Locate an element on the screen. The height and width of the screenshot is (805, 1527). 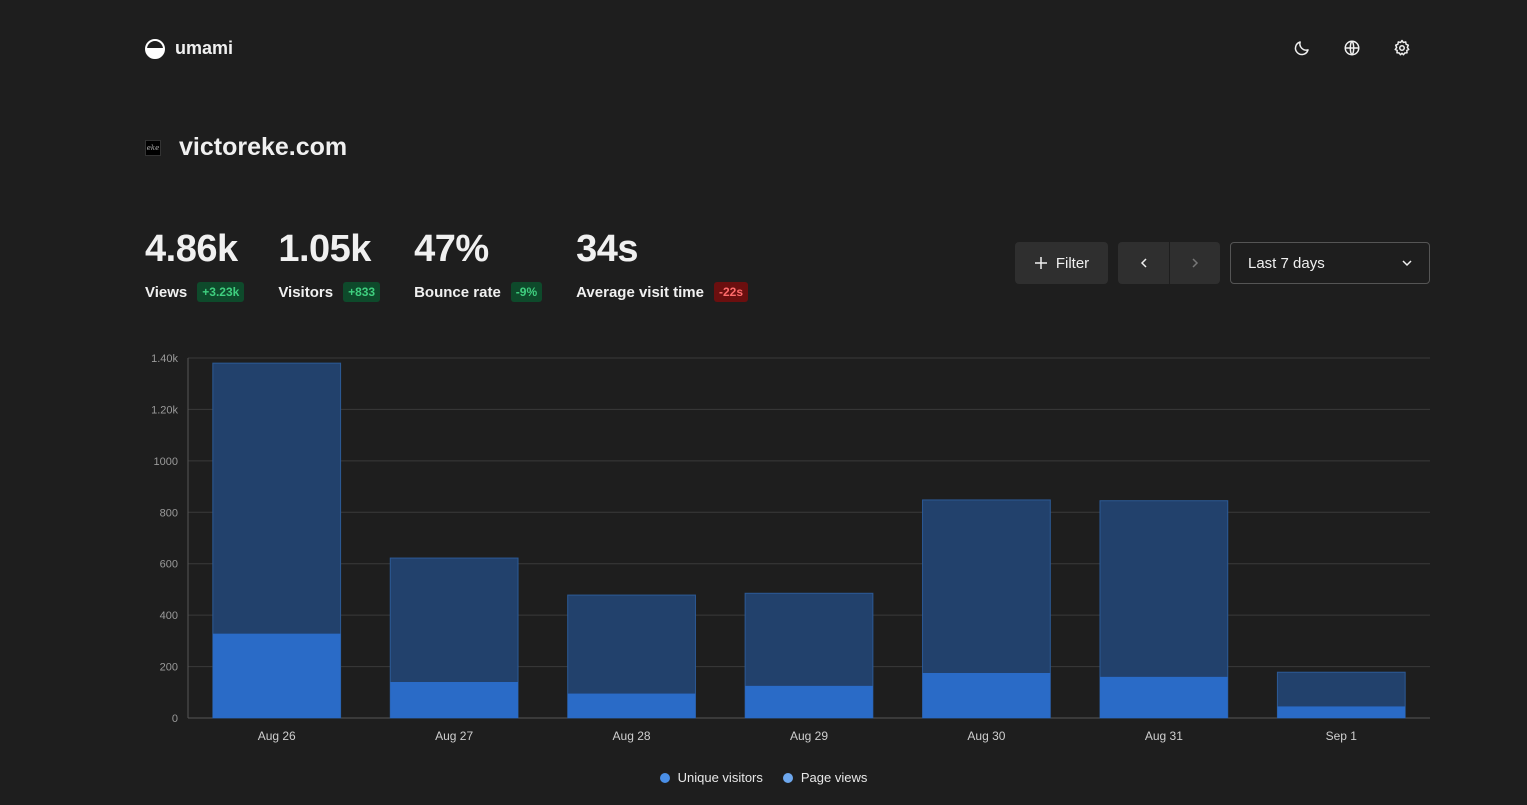
x-tick-label: Aug 30 is located at coordinates (986, 736).